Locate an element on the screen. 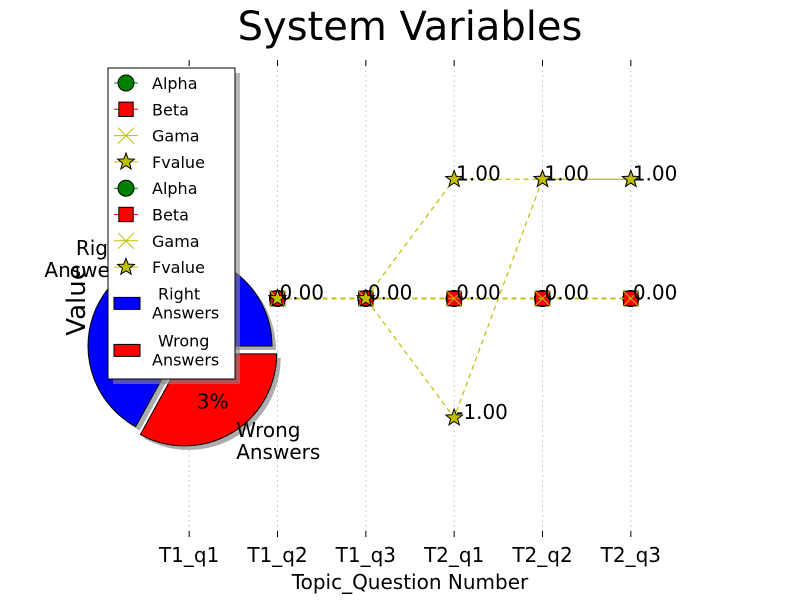 The image size is (800, 600). x-tick-label: T1_q1 is located at coordinates (188, 555).